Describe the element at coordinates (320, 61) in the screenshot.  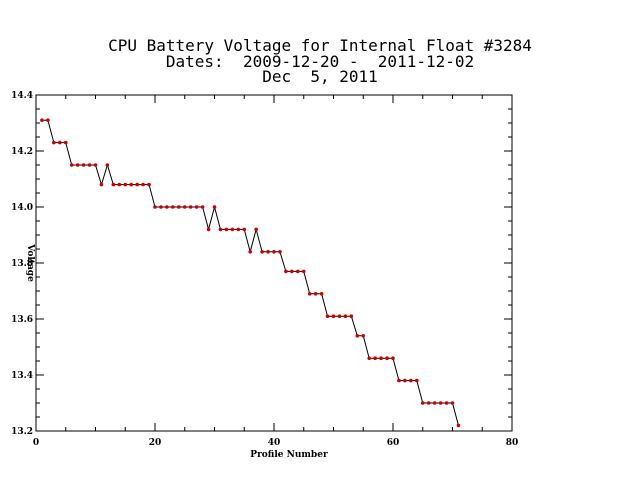
I see `chart-title-line-2: Dates: 2009-12-20 - 2011-12-02` at that location.